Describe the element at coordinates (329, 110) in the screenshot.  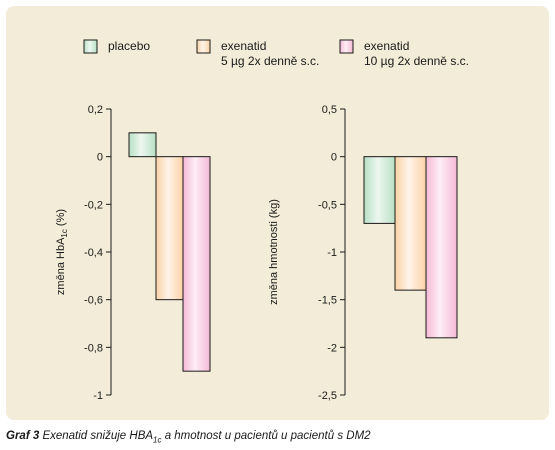
I see `y-tick-label: 0,5` at that location.